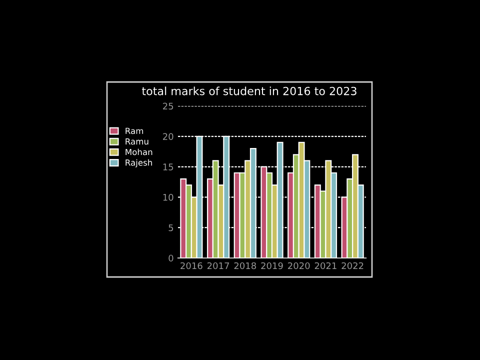 The image size is (480, 360). What do you see at coordinates (191, 266) in the screenshot?
I see `x-tick-label: 2016` at bounding box center [191, 266].